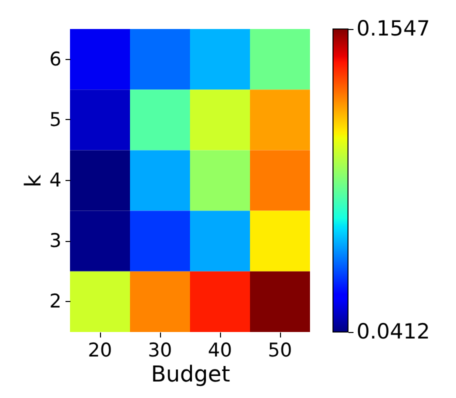 The width and height of the screenshot is (456, 398). Describe the element at coordinates (33, 181) in the screenshot. I see `y-axis-title: k` at that location.